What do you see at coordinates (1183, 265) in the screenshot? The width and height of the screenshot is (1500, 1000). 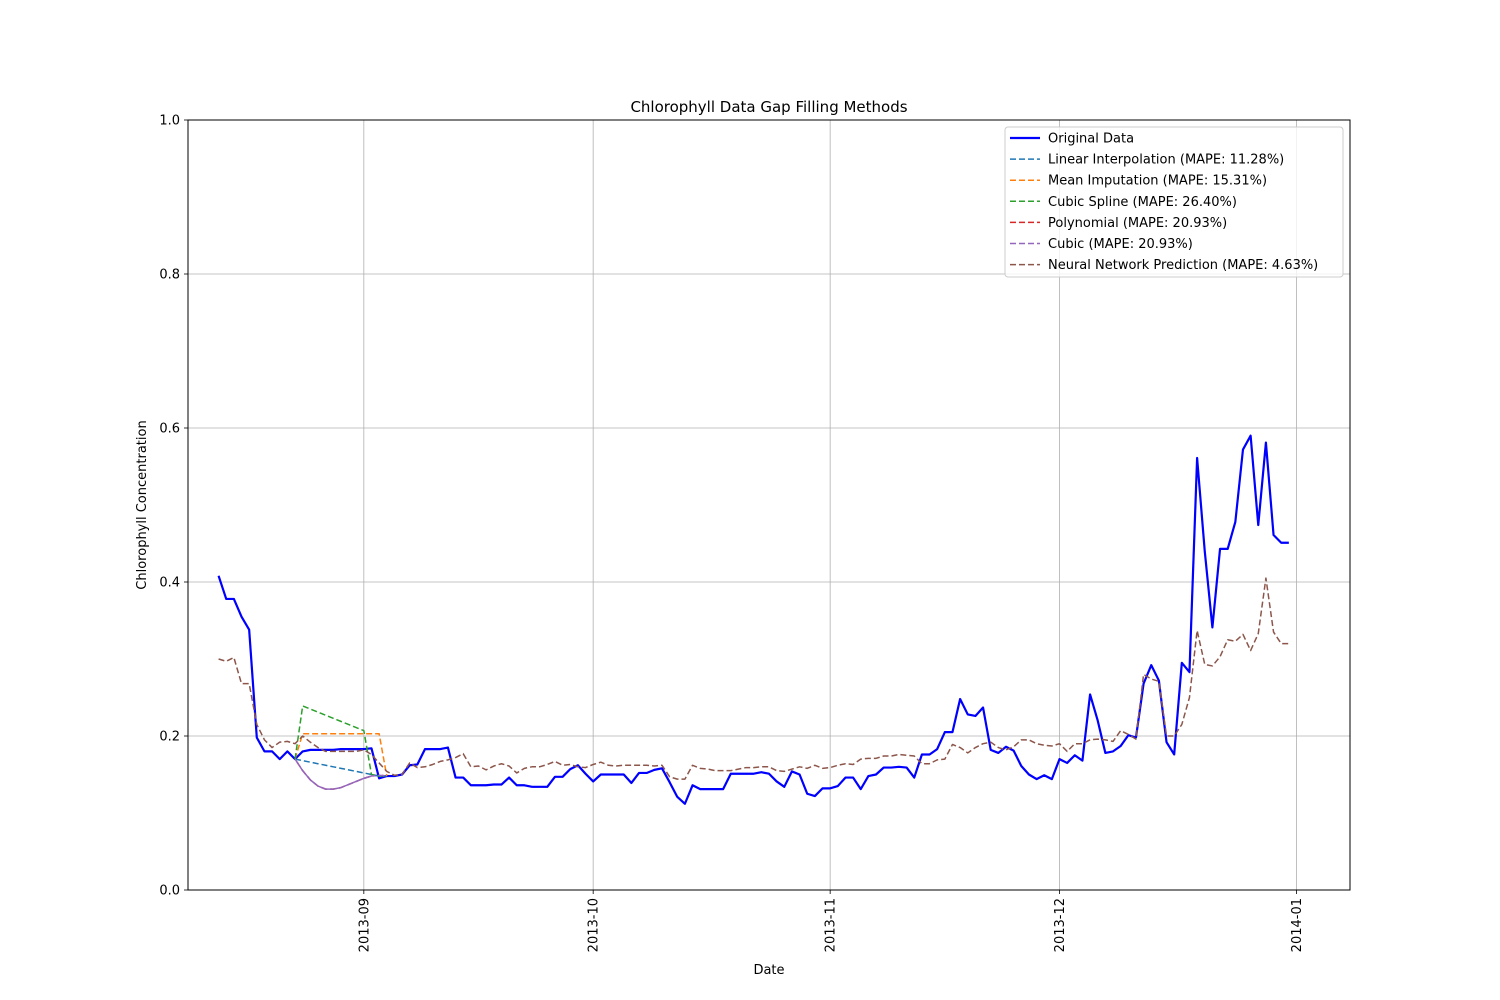 I see `legend-entry: Neural Network Prediction (MAPE: 4.63%)` at bounding box center [1183, 265].